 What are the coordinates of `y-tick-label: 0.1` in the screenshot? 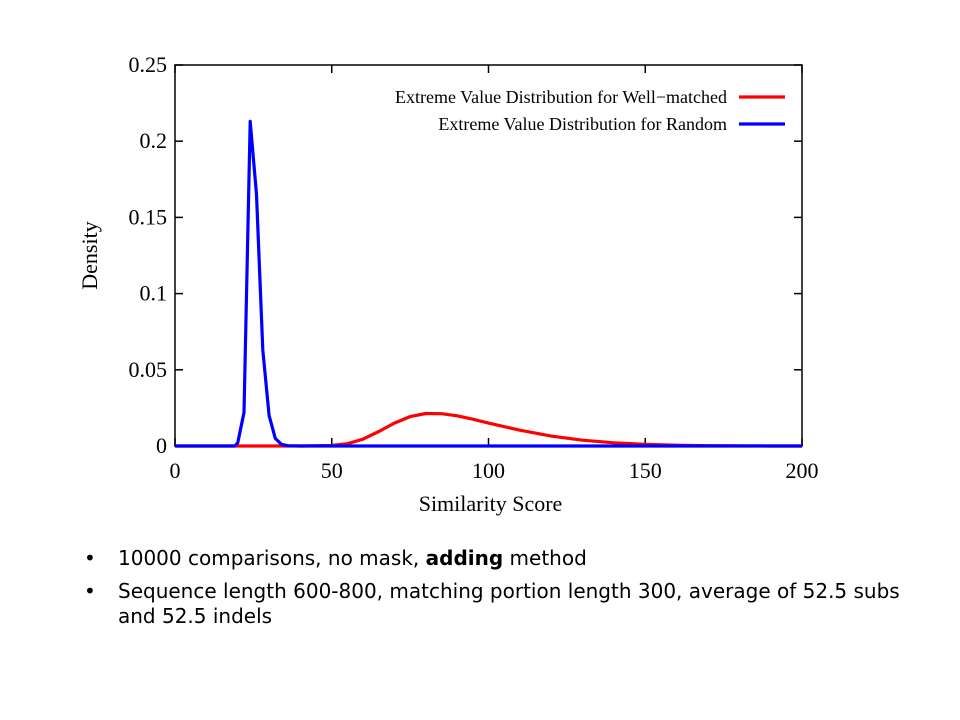 It's located at (154, 293).